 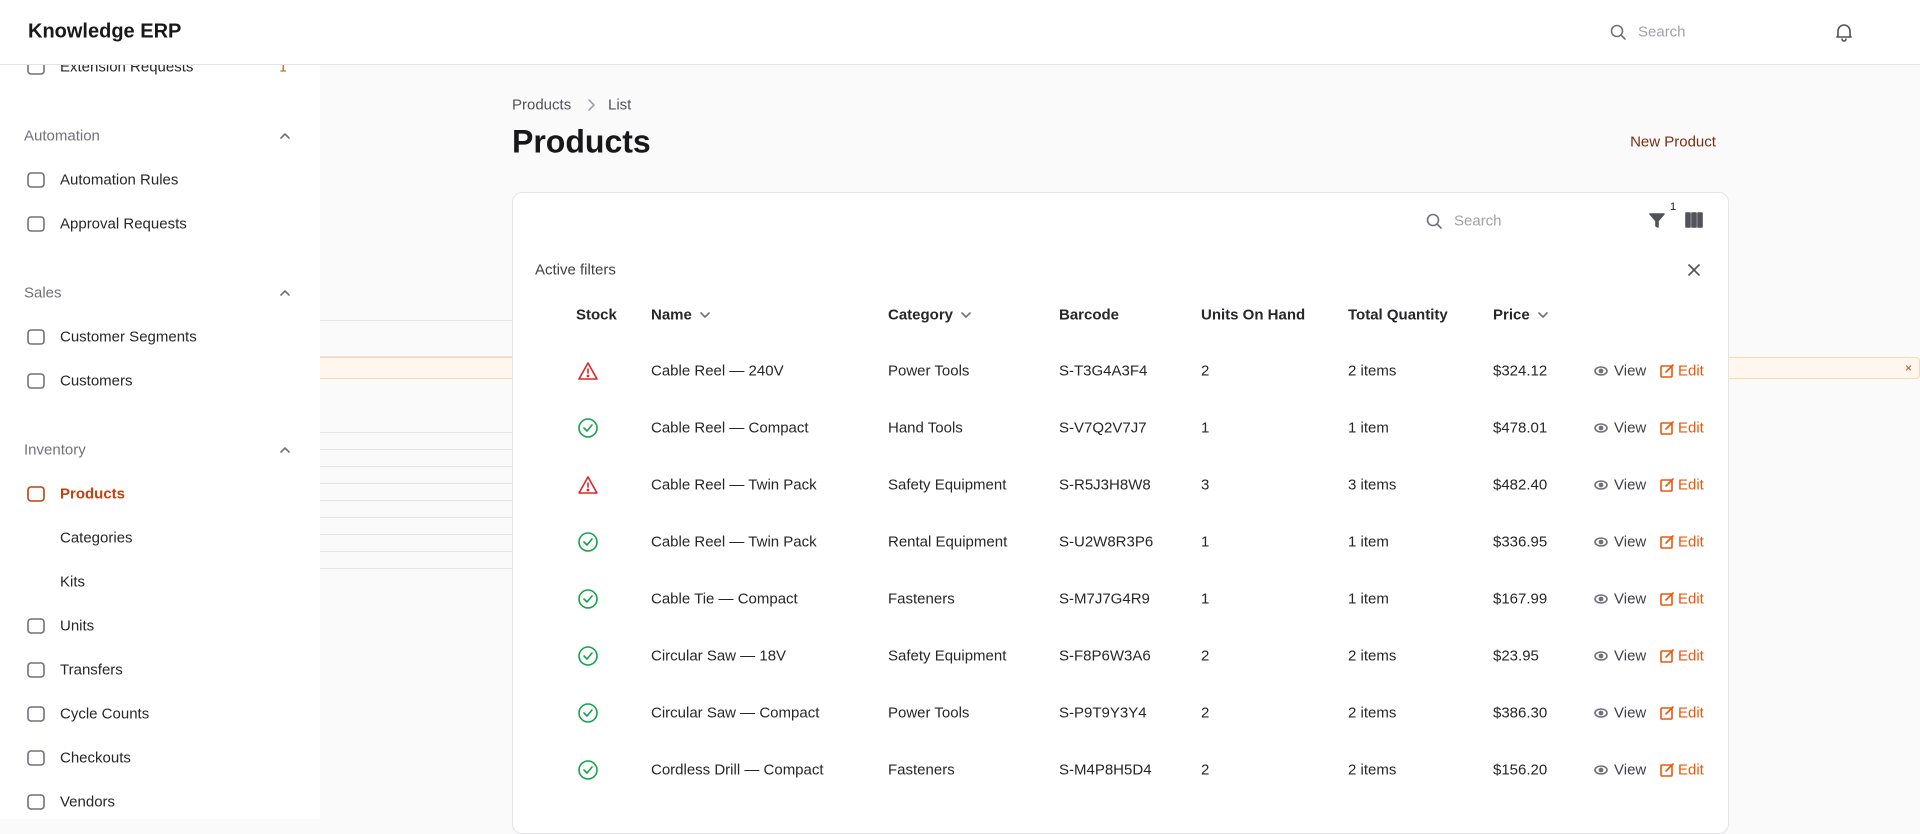 What do you see at coordinates (1694, 220) in the screenshot?
I see `columns-icon` at bounding box center [1694, 220].